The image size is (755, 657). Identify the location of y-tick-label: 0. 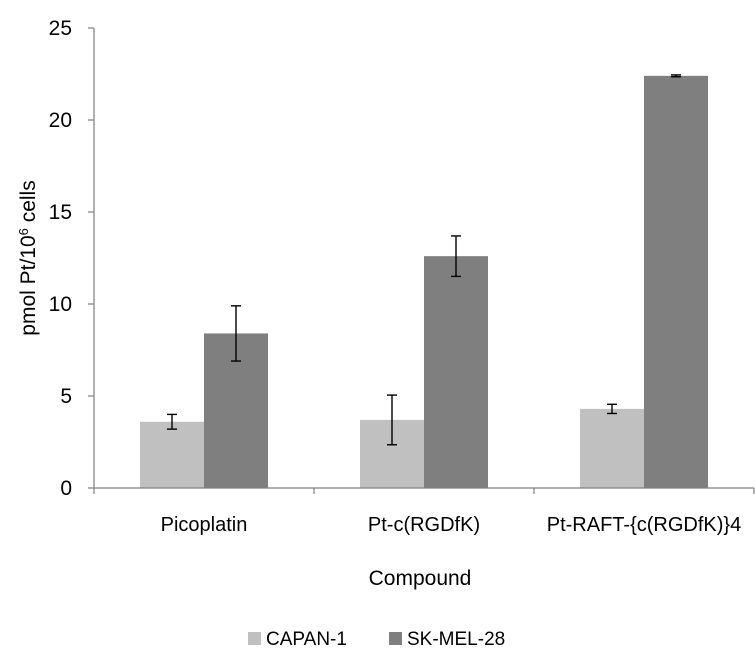
(66, 488).